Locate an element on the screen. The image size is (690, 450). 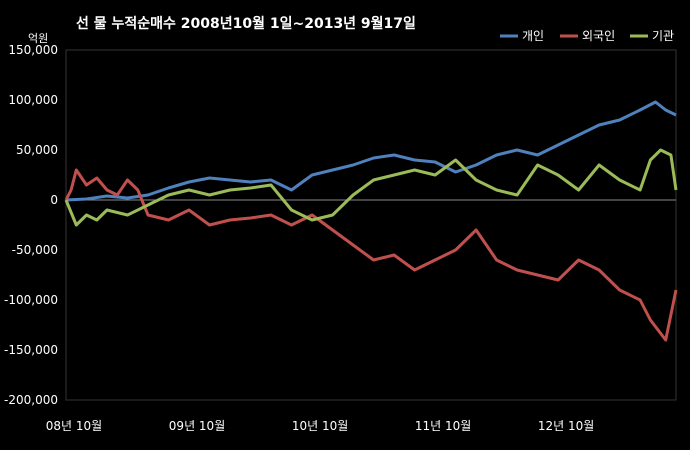
legend-label-2: 외국인 is located at coordinates (598, 36).